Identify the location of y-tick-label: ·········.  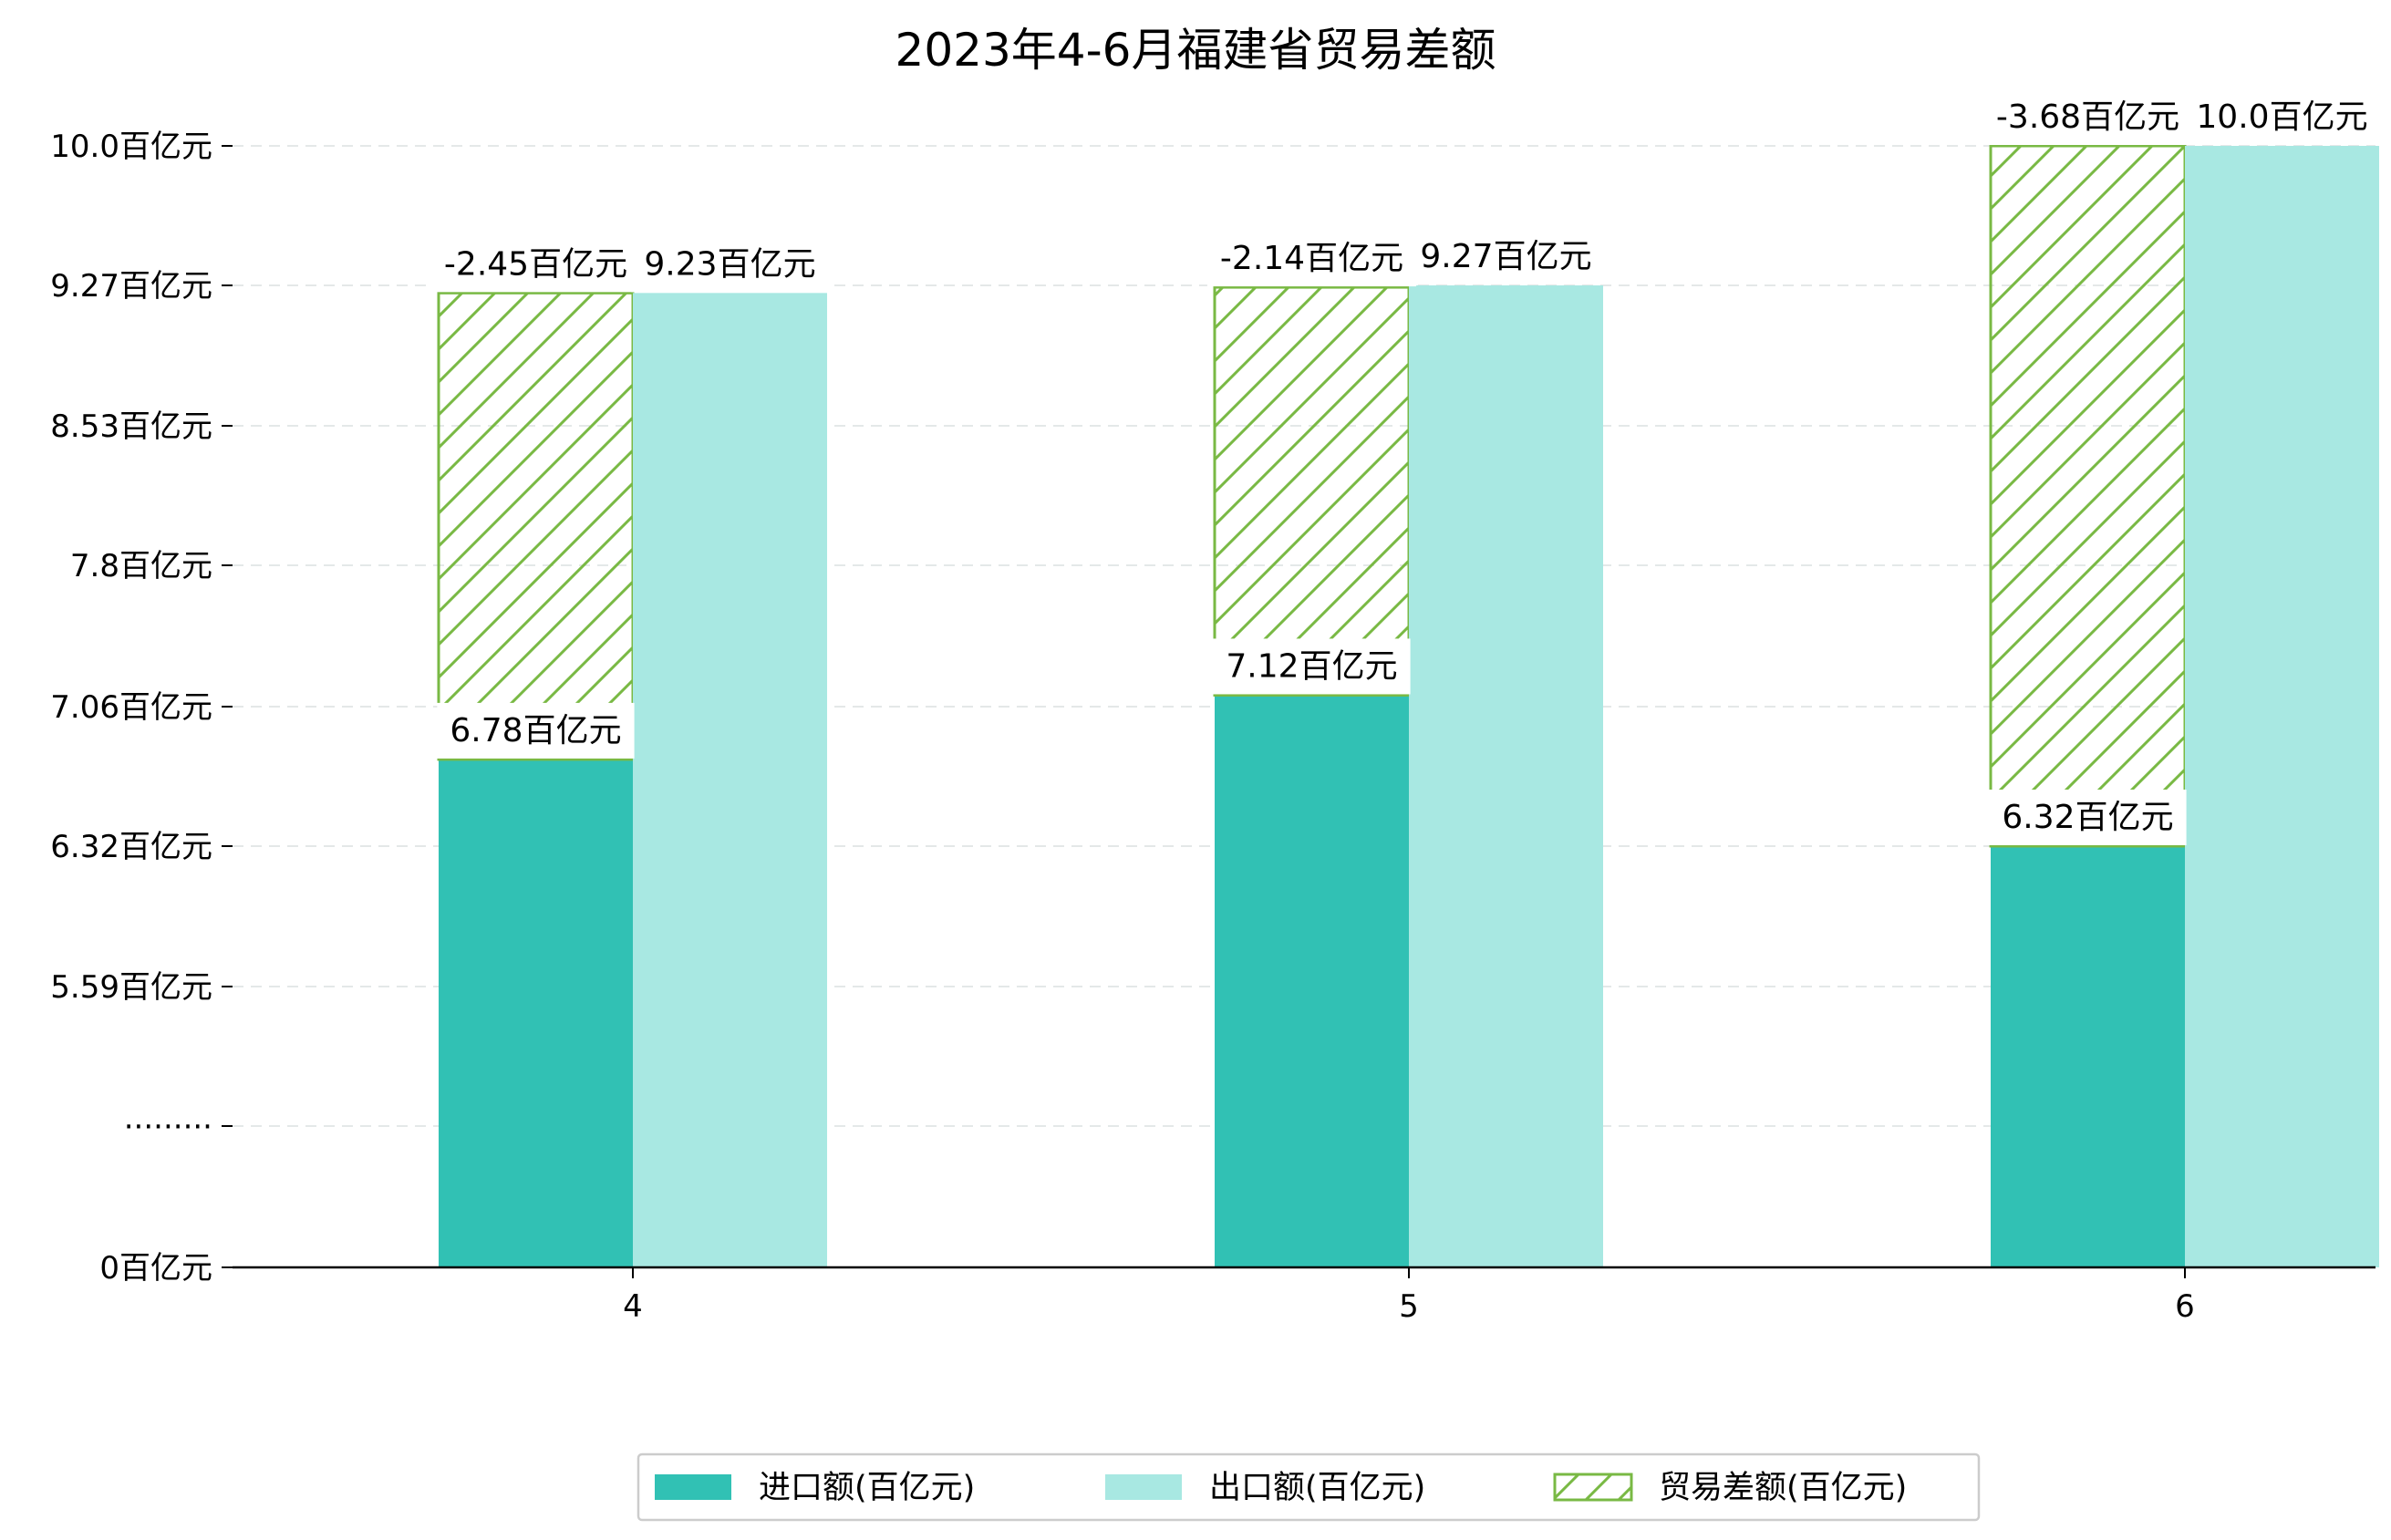
(168, 1127).